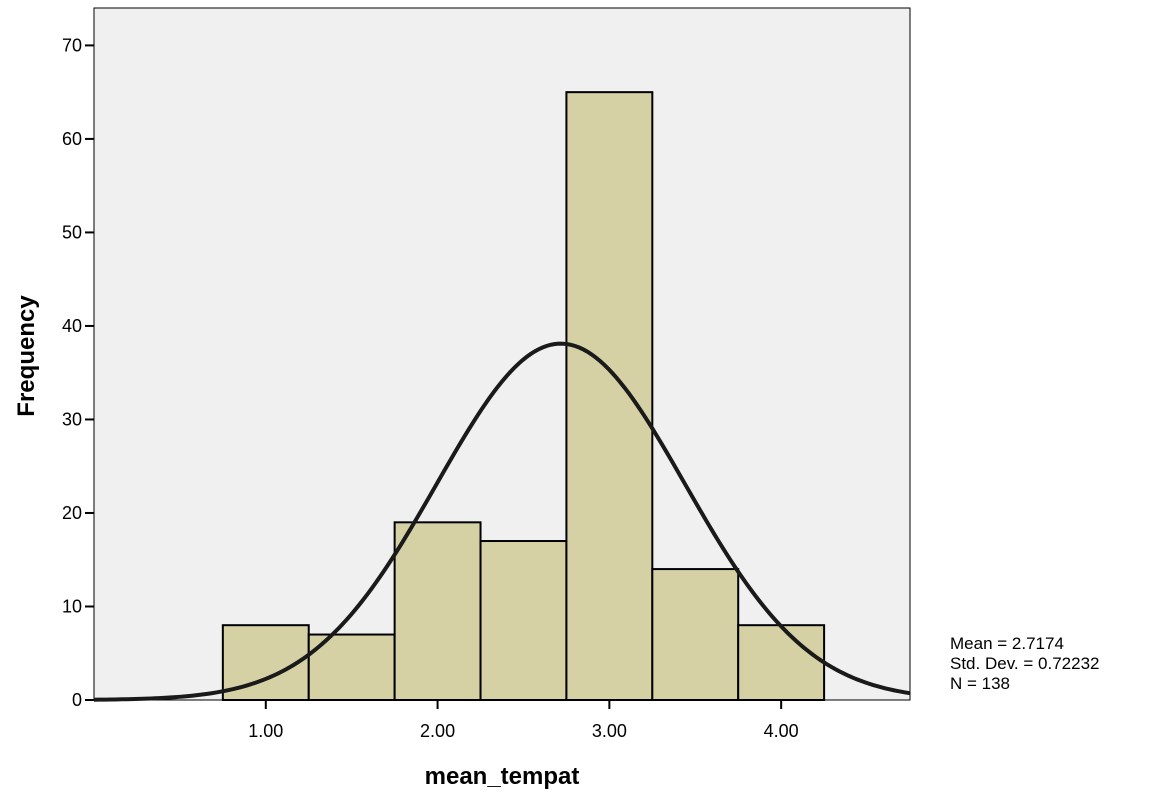 The width and height of the screenshot is (1159, 796). What do you see at coordinates (265, 731) in the screenshot?
I see `x-tick-label: 1.00` at bounding box center [265, 731].